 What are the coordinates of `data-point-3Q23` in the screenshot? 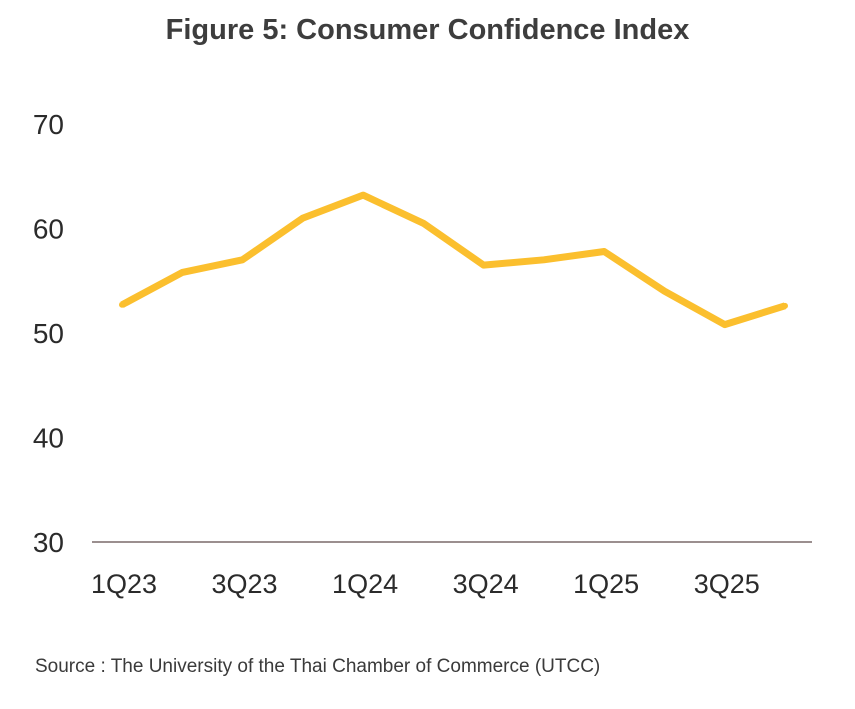 It's located at (242, 259).